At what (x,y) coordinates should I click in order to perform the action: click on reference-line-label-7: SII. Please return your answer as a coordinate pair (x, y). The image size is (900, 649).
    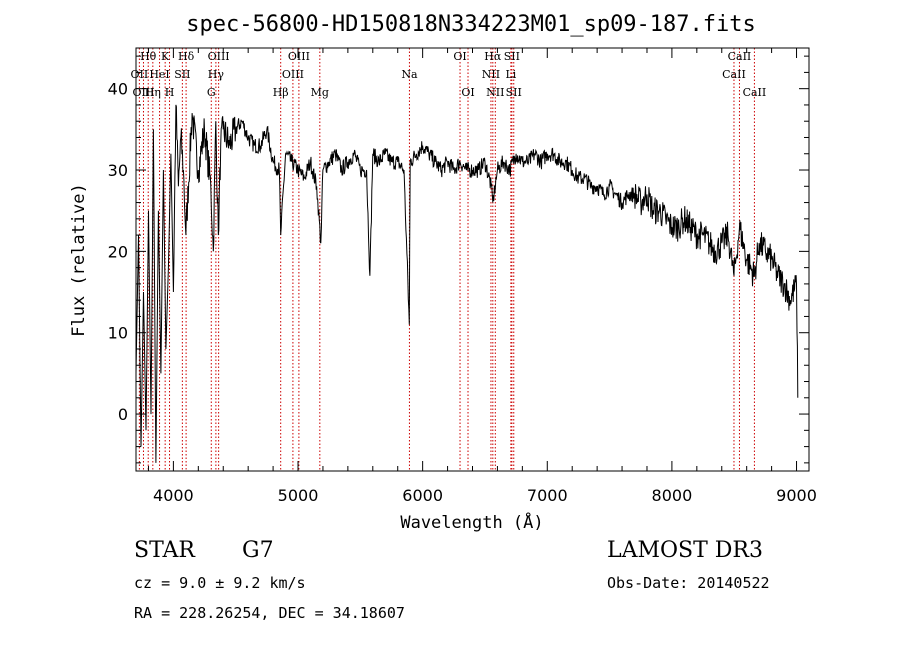
    Looking at the image, I should click on (182, 74).